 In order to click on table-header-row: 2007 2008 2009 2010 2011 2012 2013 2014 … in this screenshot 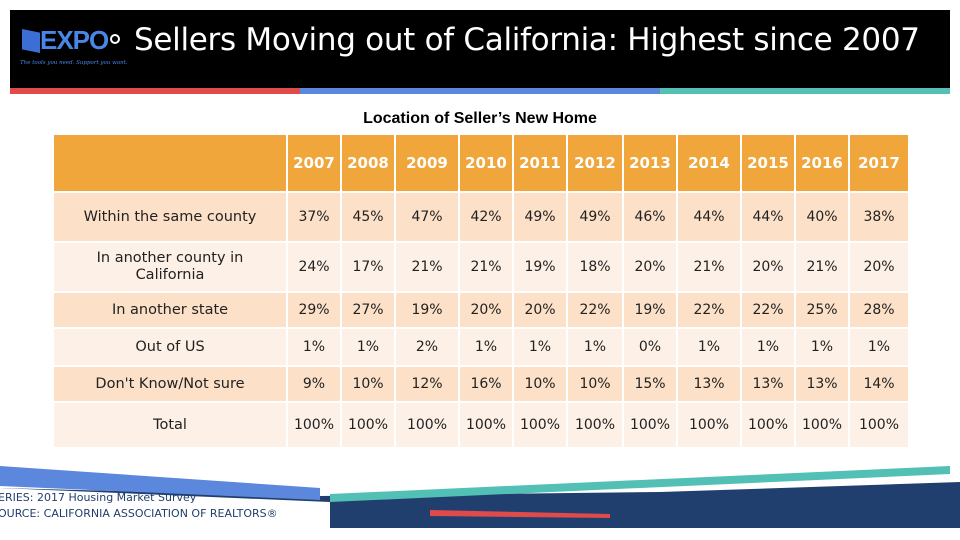, I will do `click(481, 163)`.